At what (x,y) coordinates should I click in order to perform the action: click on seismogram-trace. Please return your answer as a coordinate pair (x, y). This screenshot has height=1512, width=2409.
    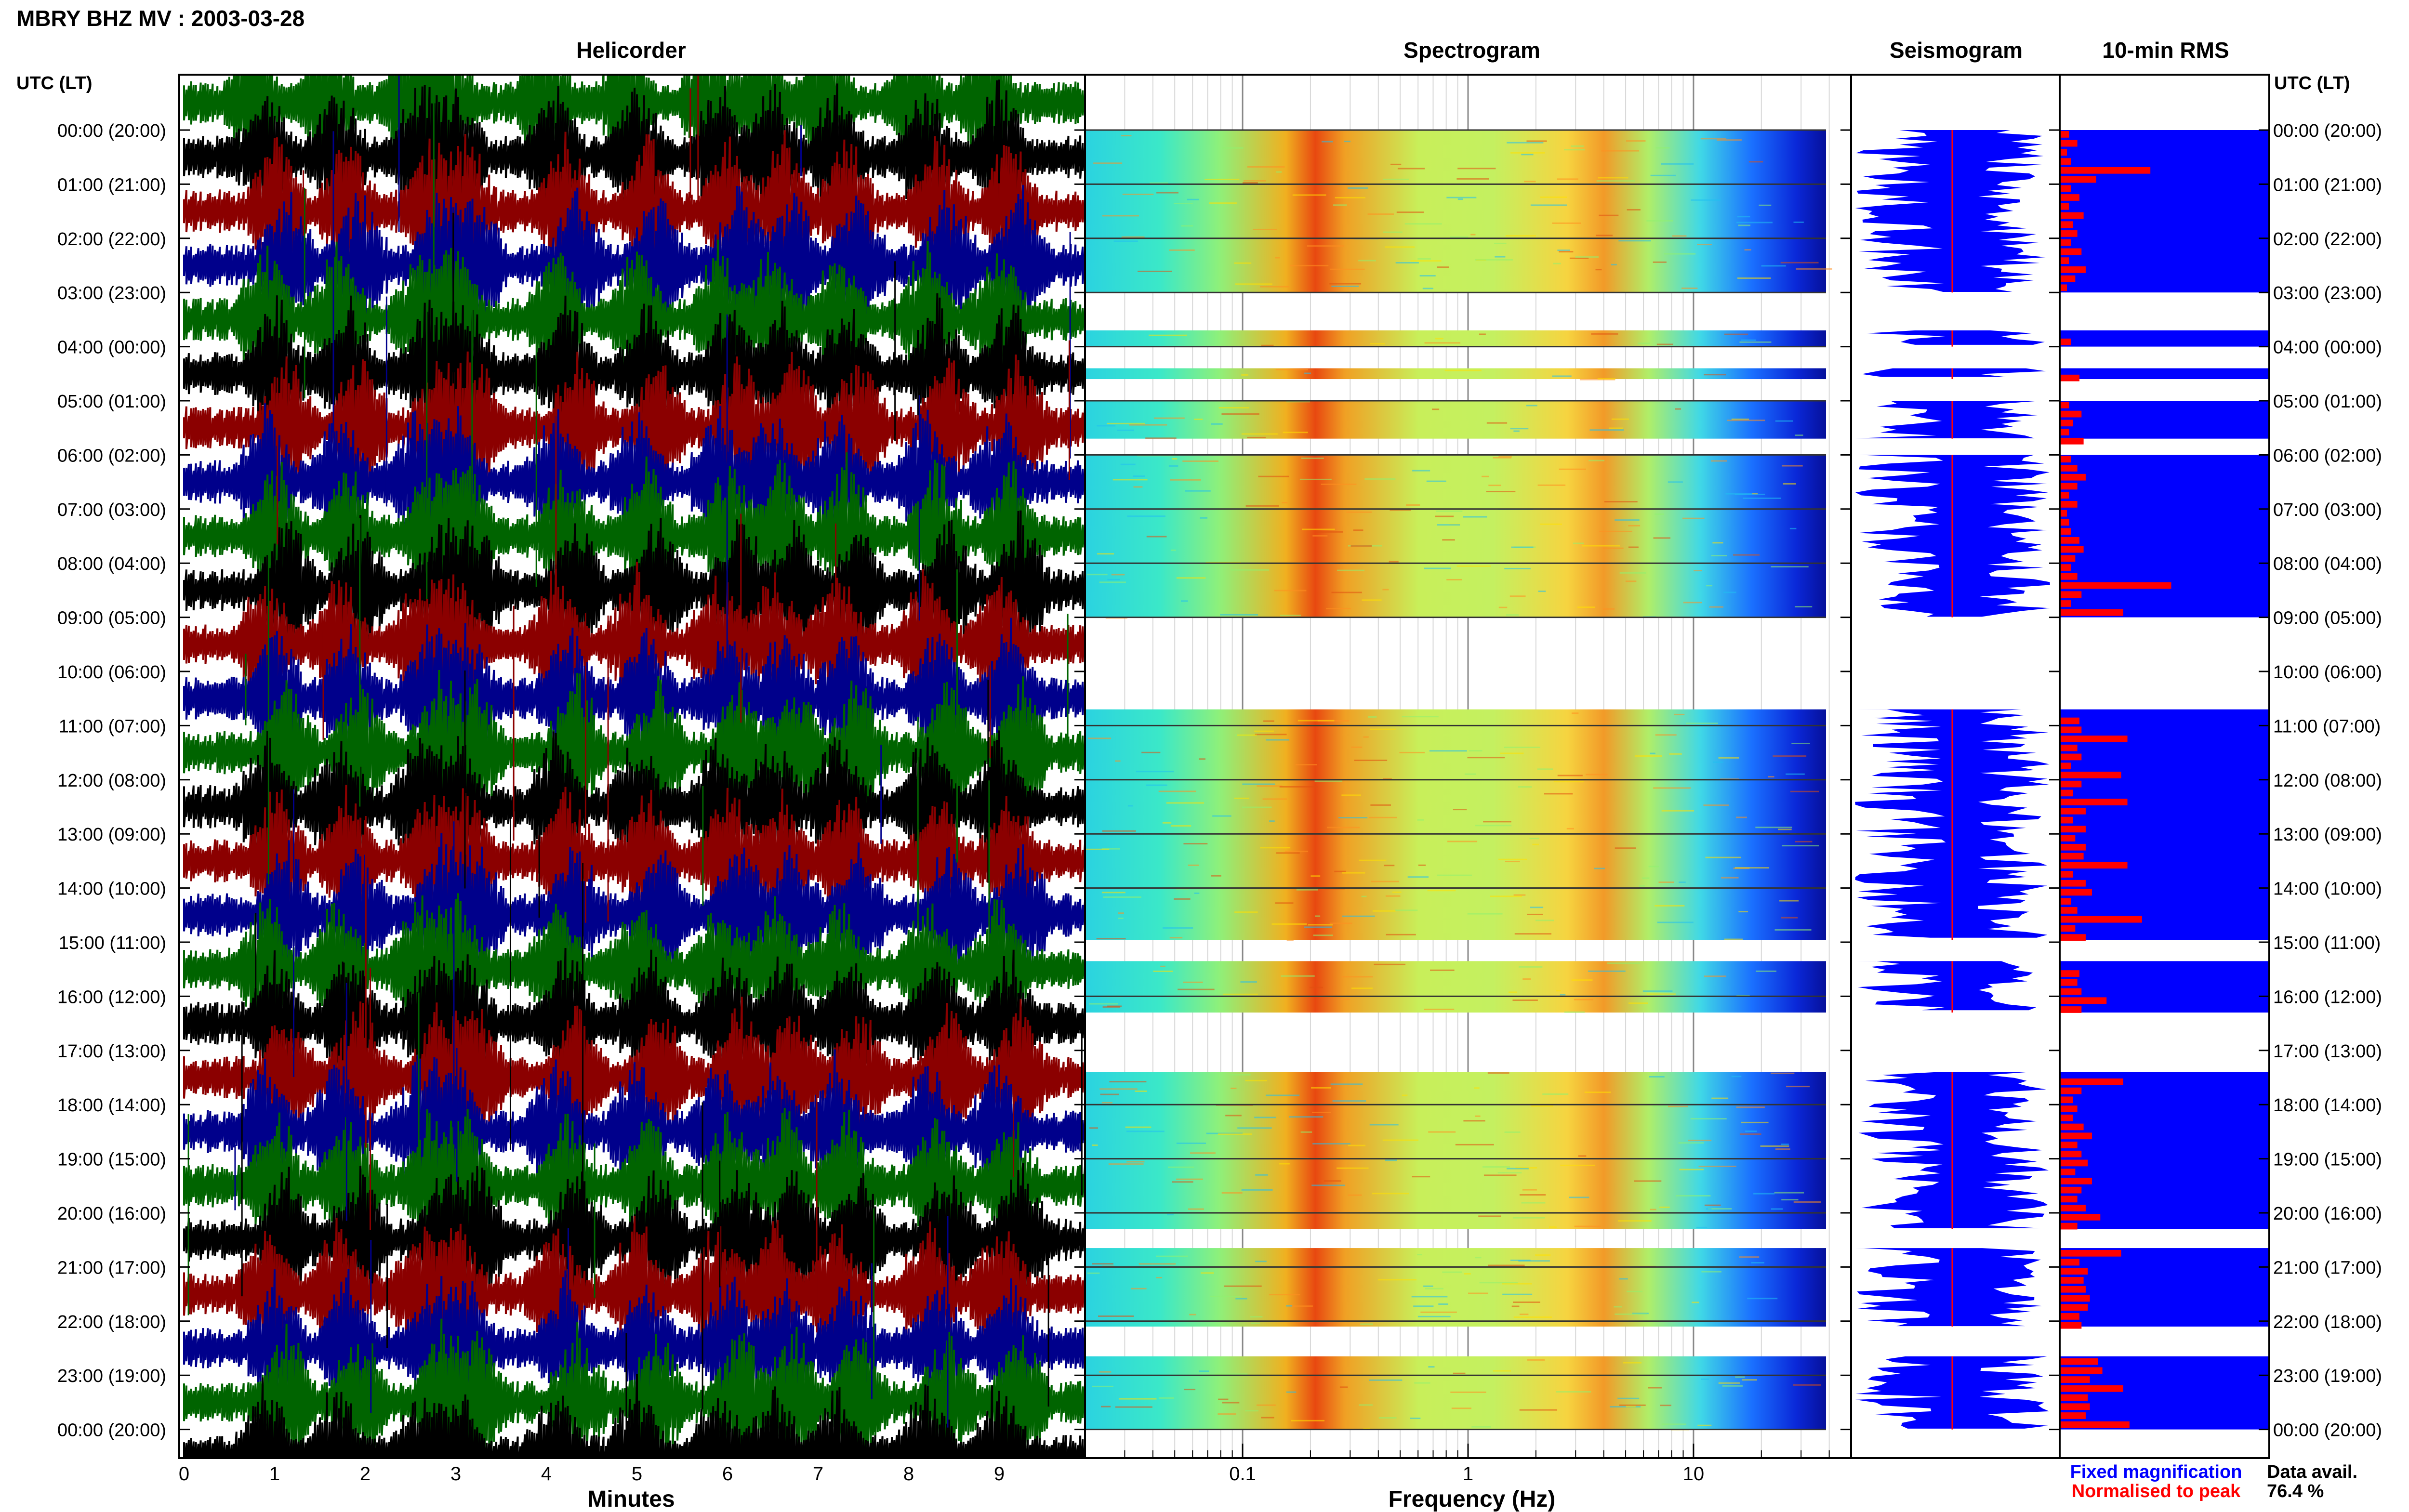
    Looking at the image, I should click on (1948, 419).